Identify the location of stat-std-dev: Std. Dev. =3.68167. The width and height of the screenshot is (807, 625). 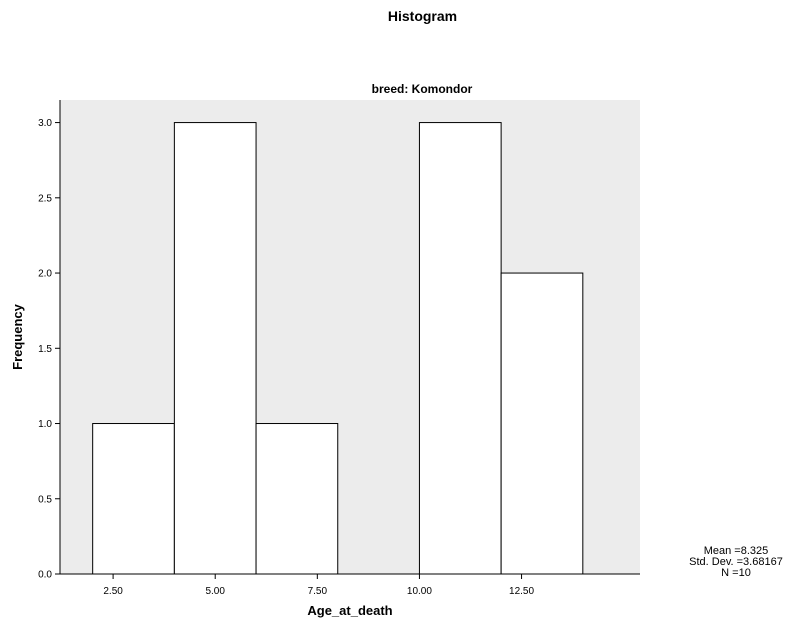
(736, 562).